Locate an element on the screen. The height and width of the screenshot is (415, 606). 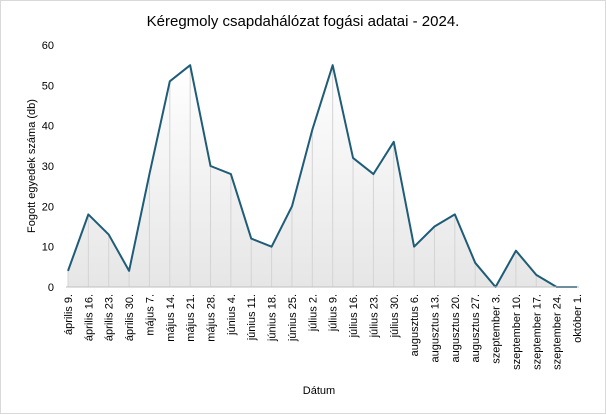
x-tick-label: június 11. is located at coordinates (252, 317).